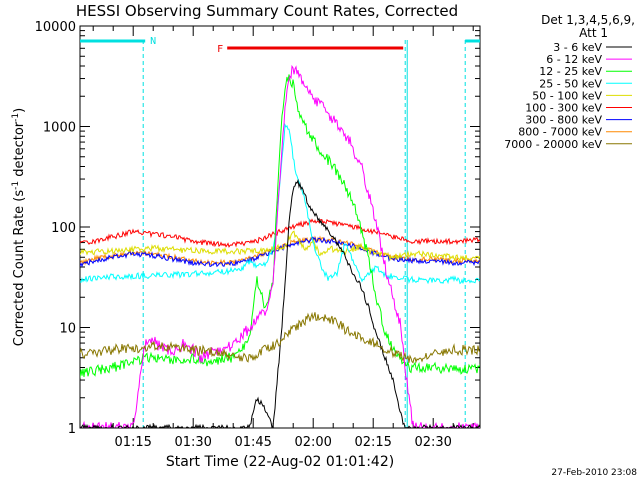  I want to click on y-axis-label: Corrected Count Rate (s-1 detector-1), so click(19, 227).